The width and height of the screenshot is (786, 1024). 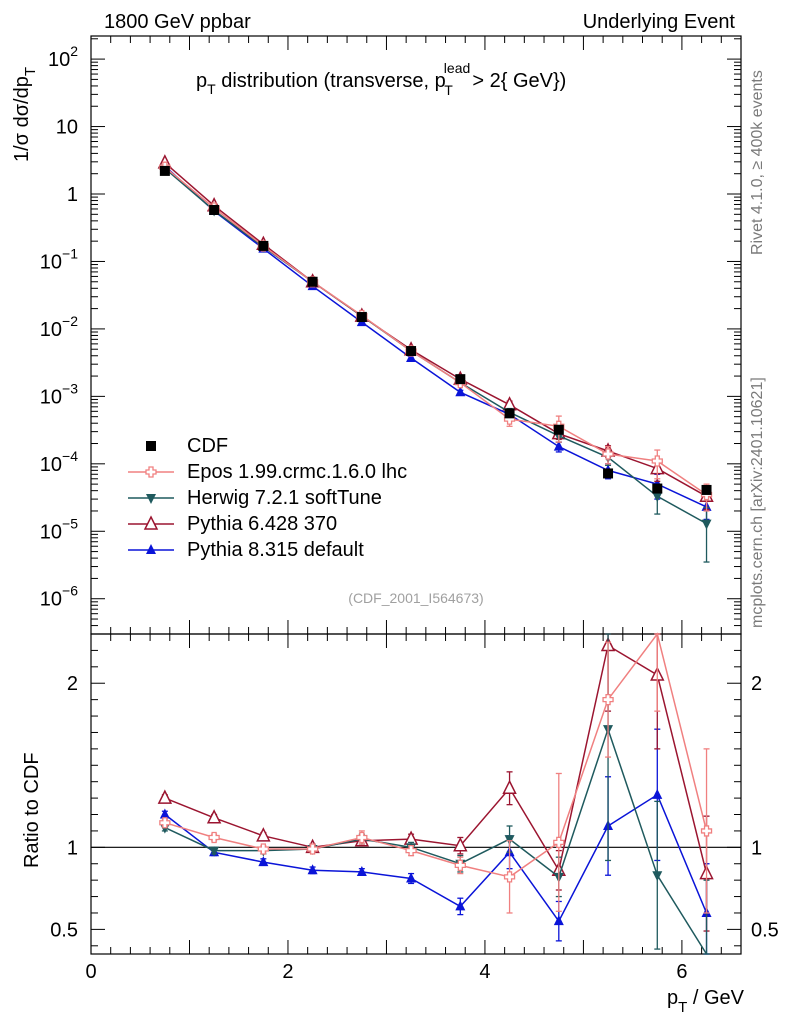 I want to click on header-right-title: Underlying Event, so click(x=659, y=22).